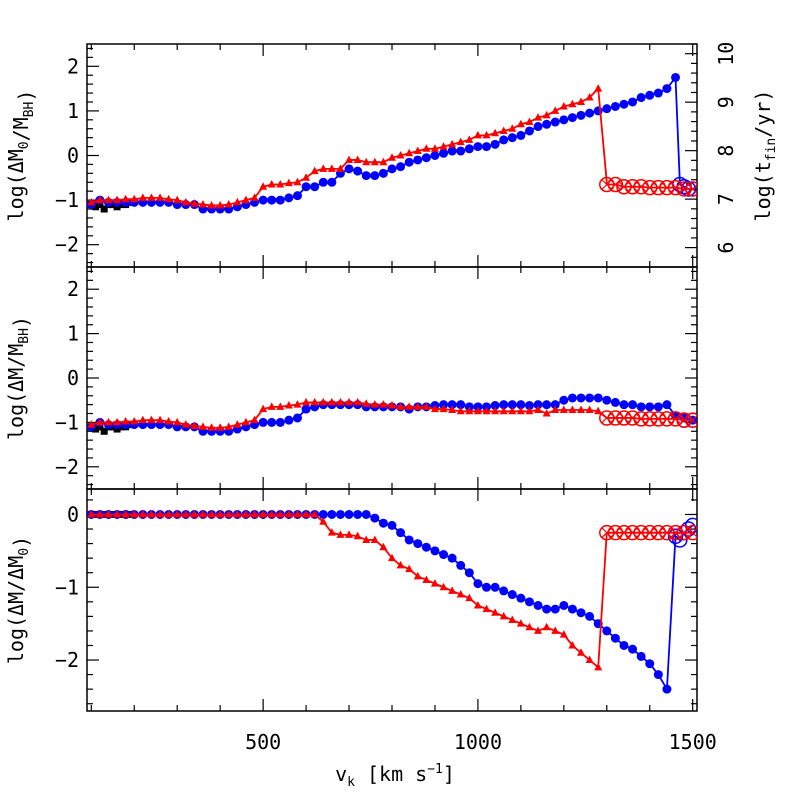 Image resolution: width=797 pixels, height=797 pixels. Describe the element at coordinates (726, 199) in the screenshot. I see `right-y-tick-label: 7` at that location.